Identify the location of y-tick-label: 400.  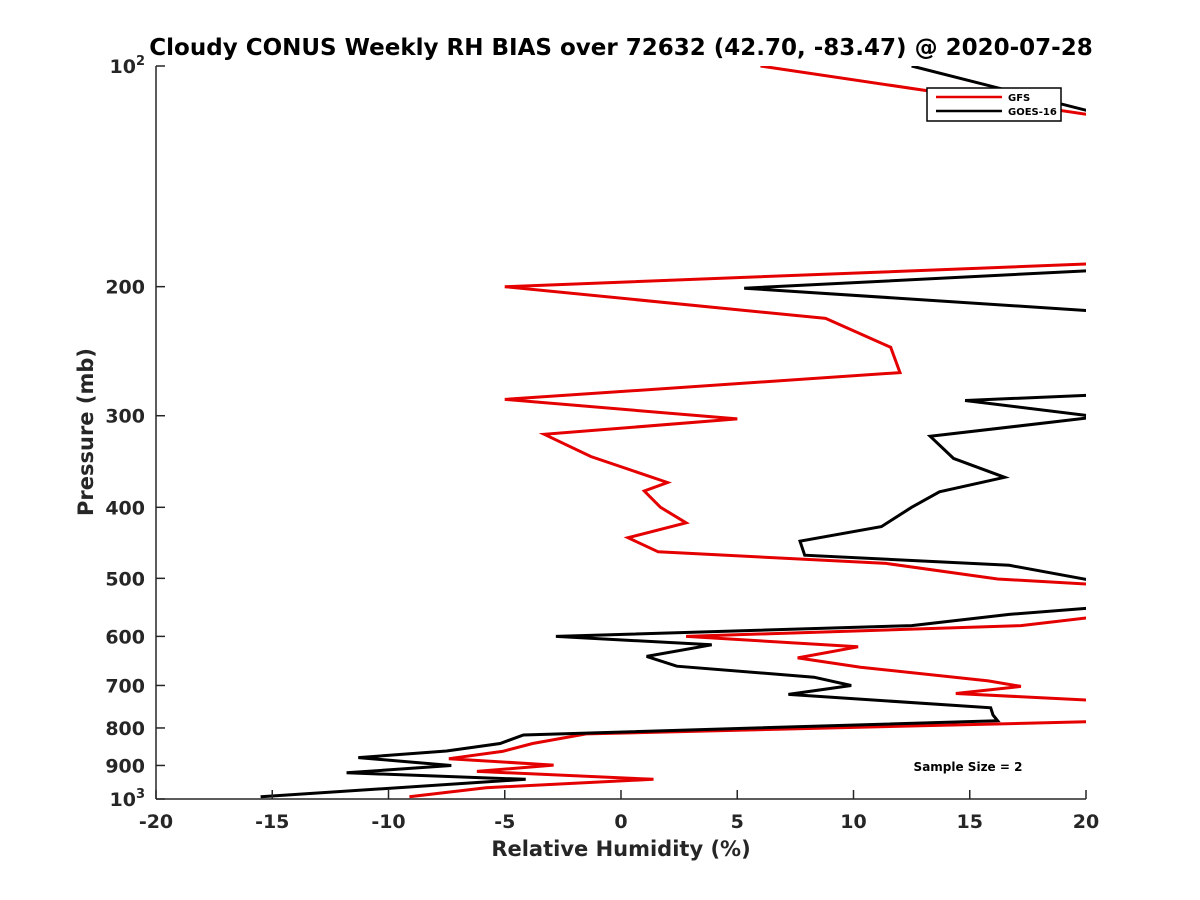
(125, 508).